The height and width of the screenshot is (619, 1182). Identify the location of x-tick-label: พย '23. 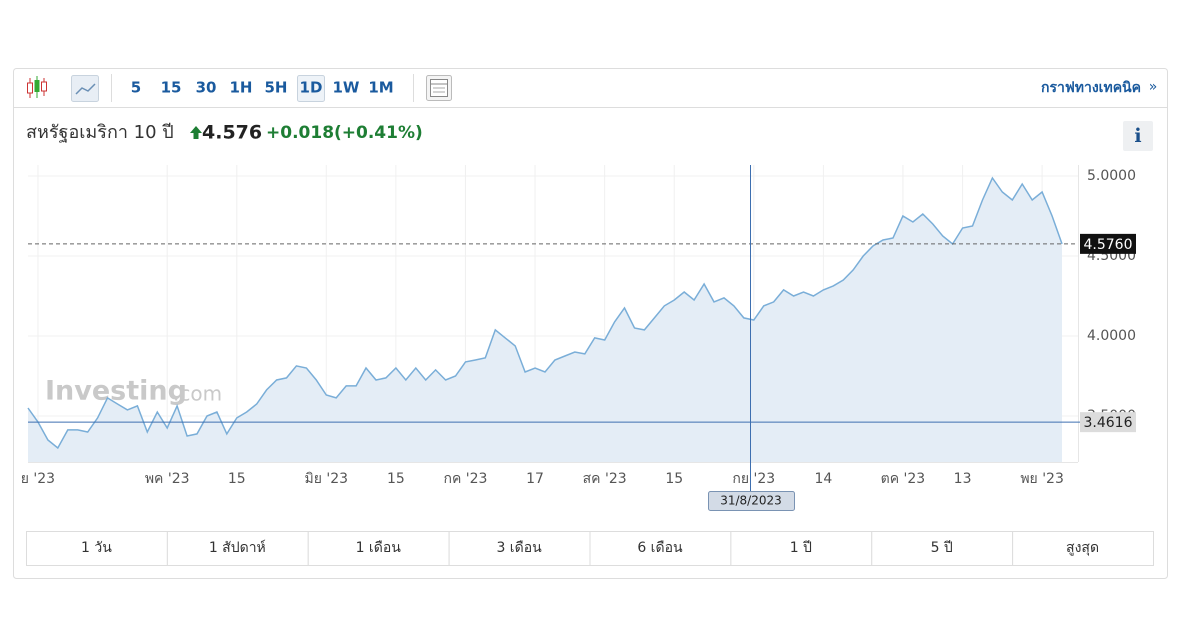
(1042, 479).